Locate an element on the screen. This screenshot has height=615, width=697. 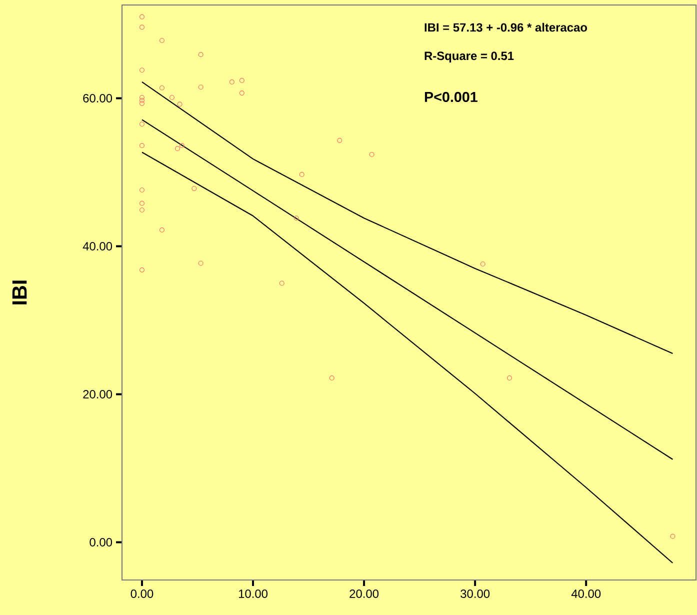
x-tick-label: 10.00 is located at coordinates (253, 594).